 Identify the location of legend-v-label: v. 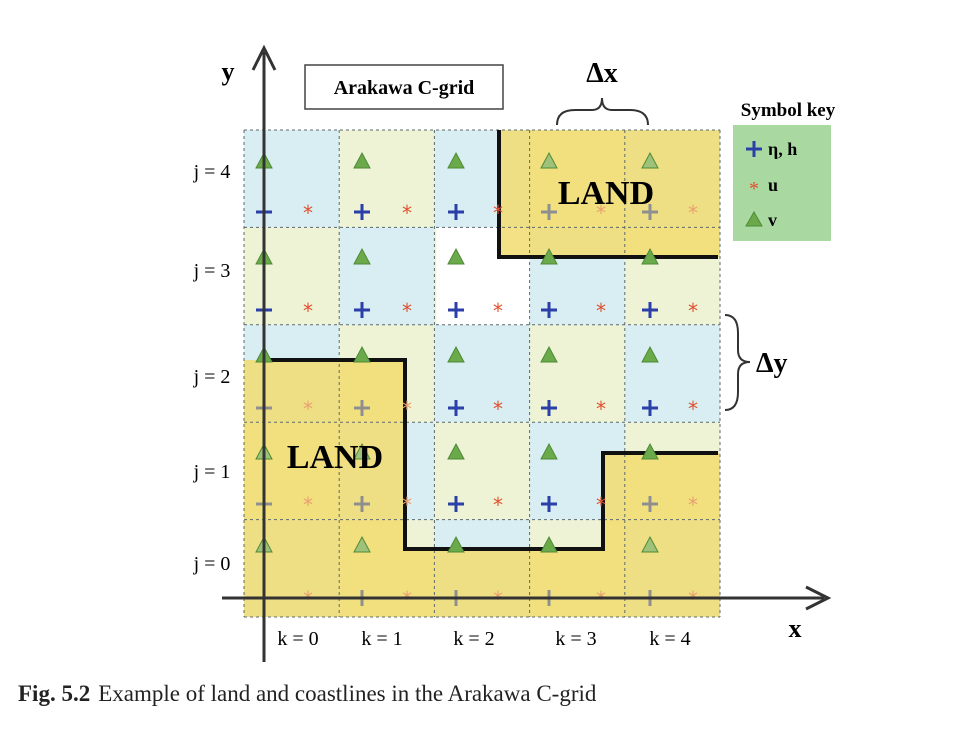
(772, 220).